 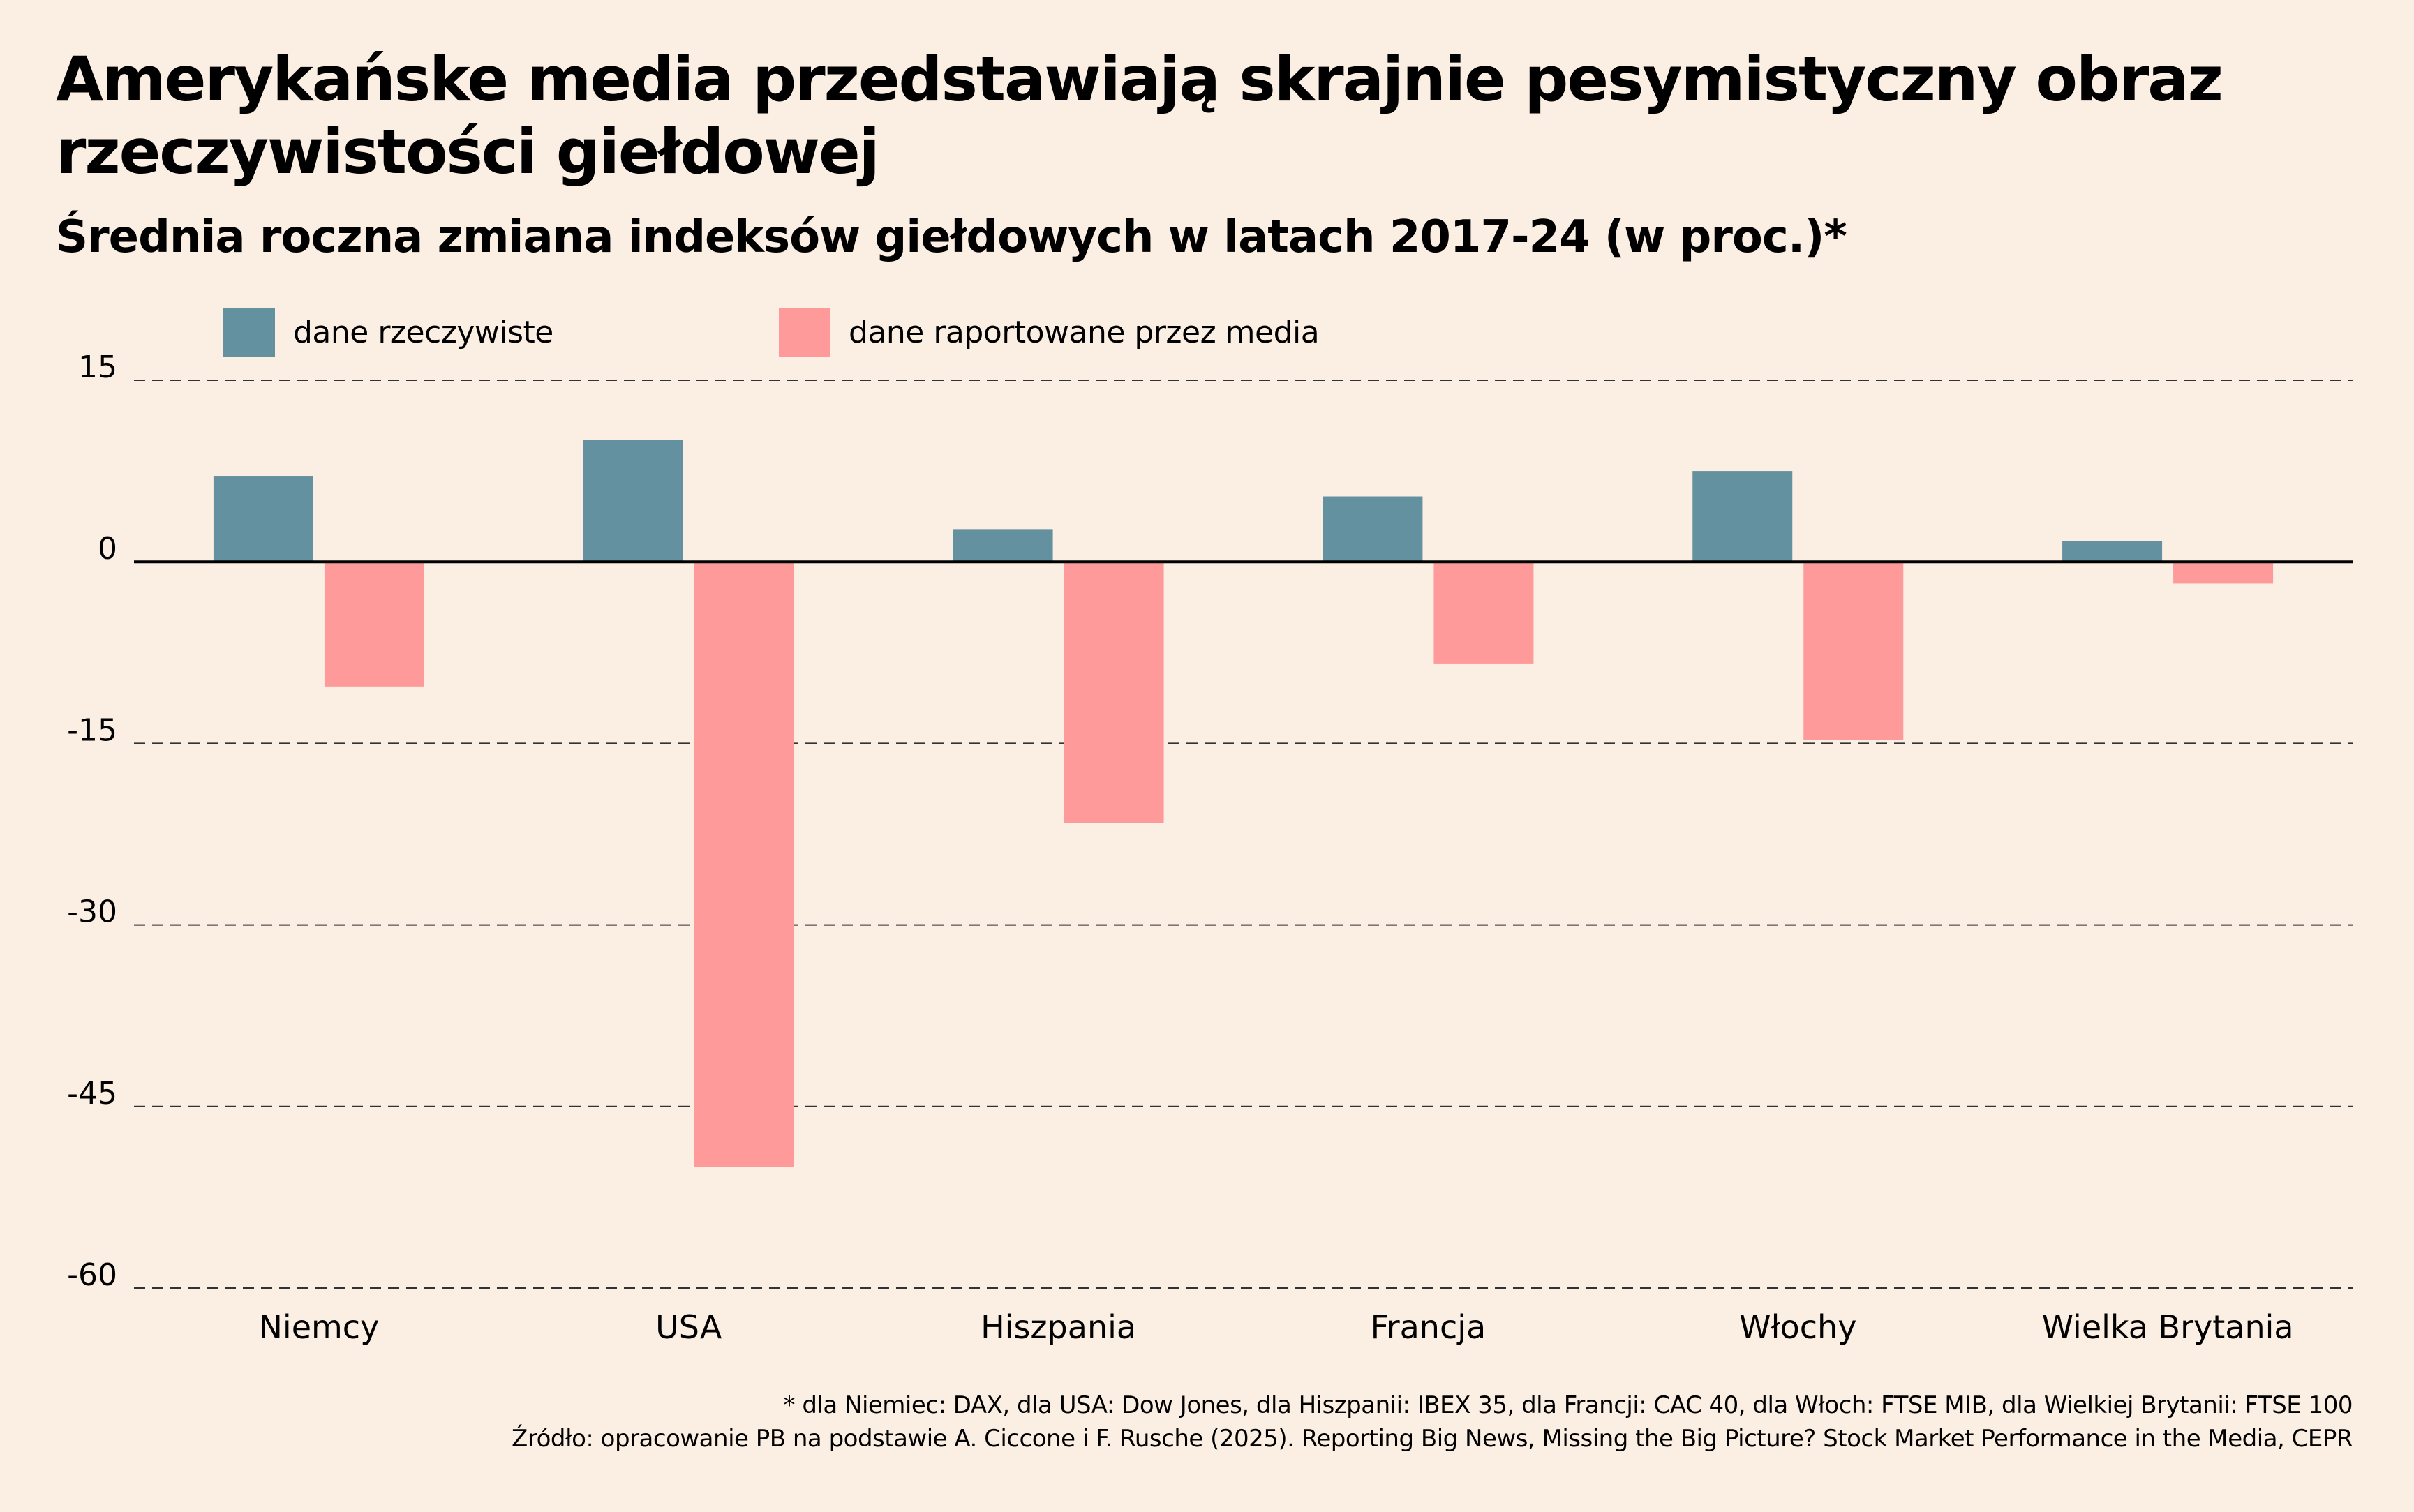 I want to click on y-tick-label: -30, so click(x=92, y=912).